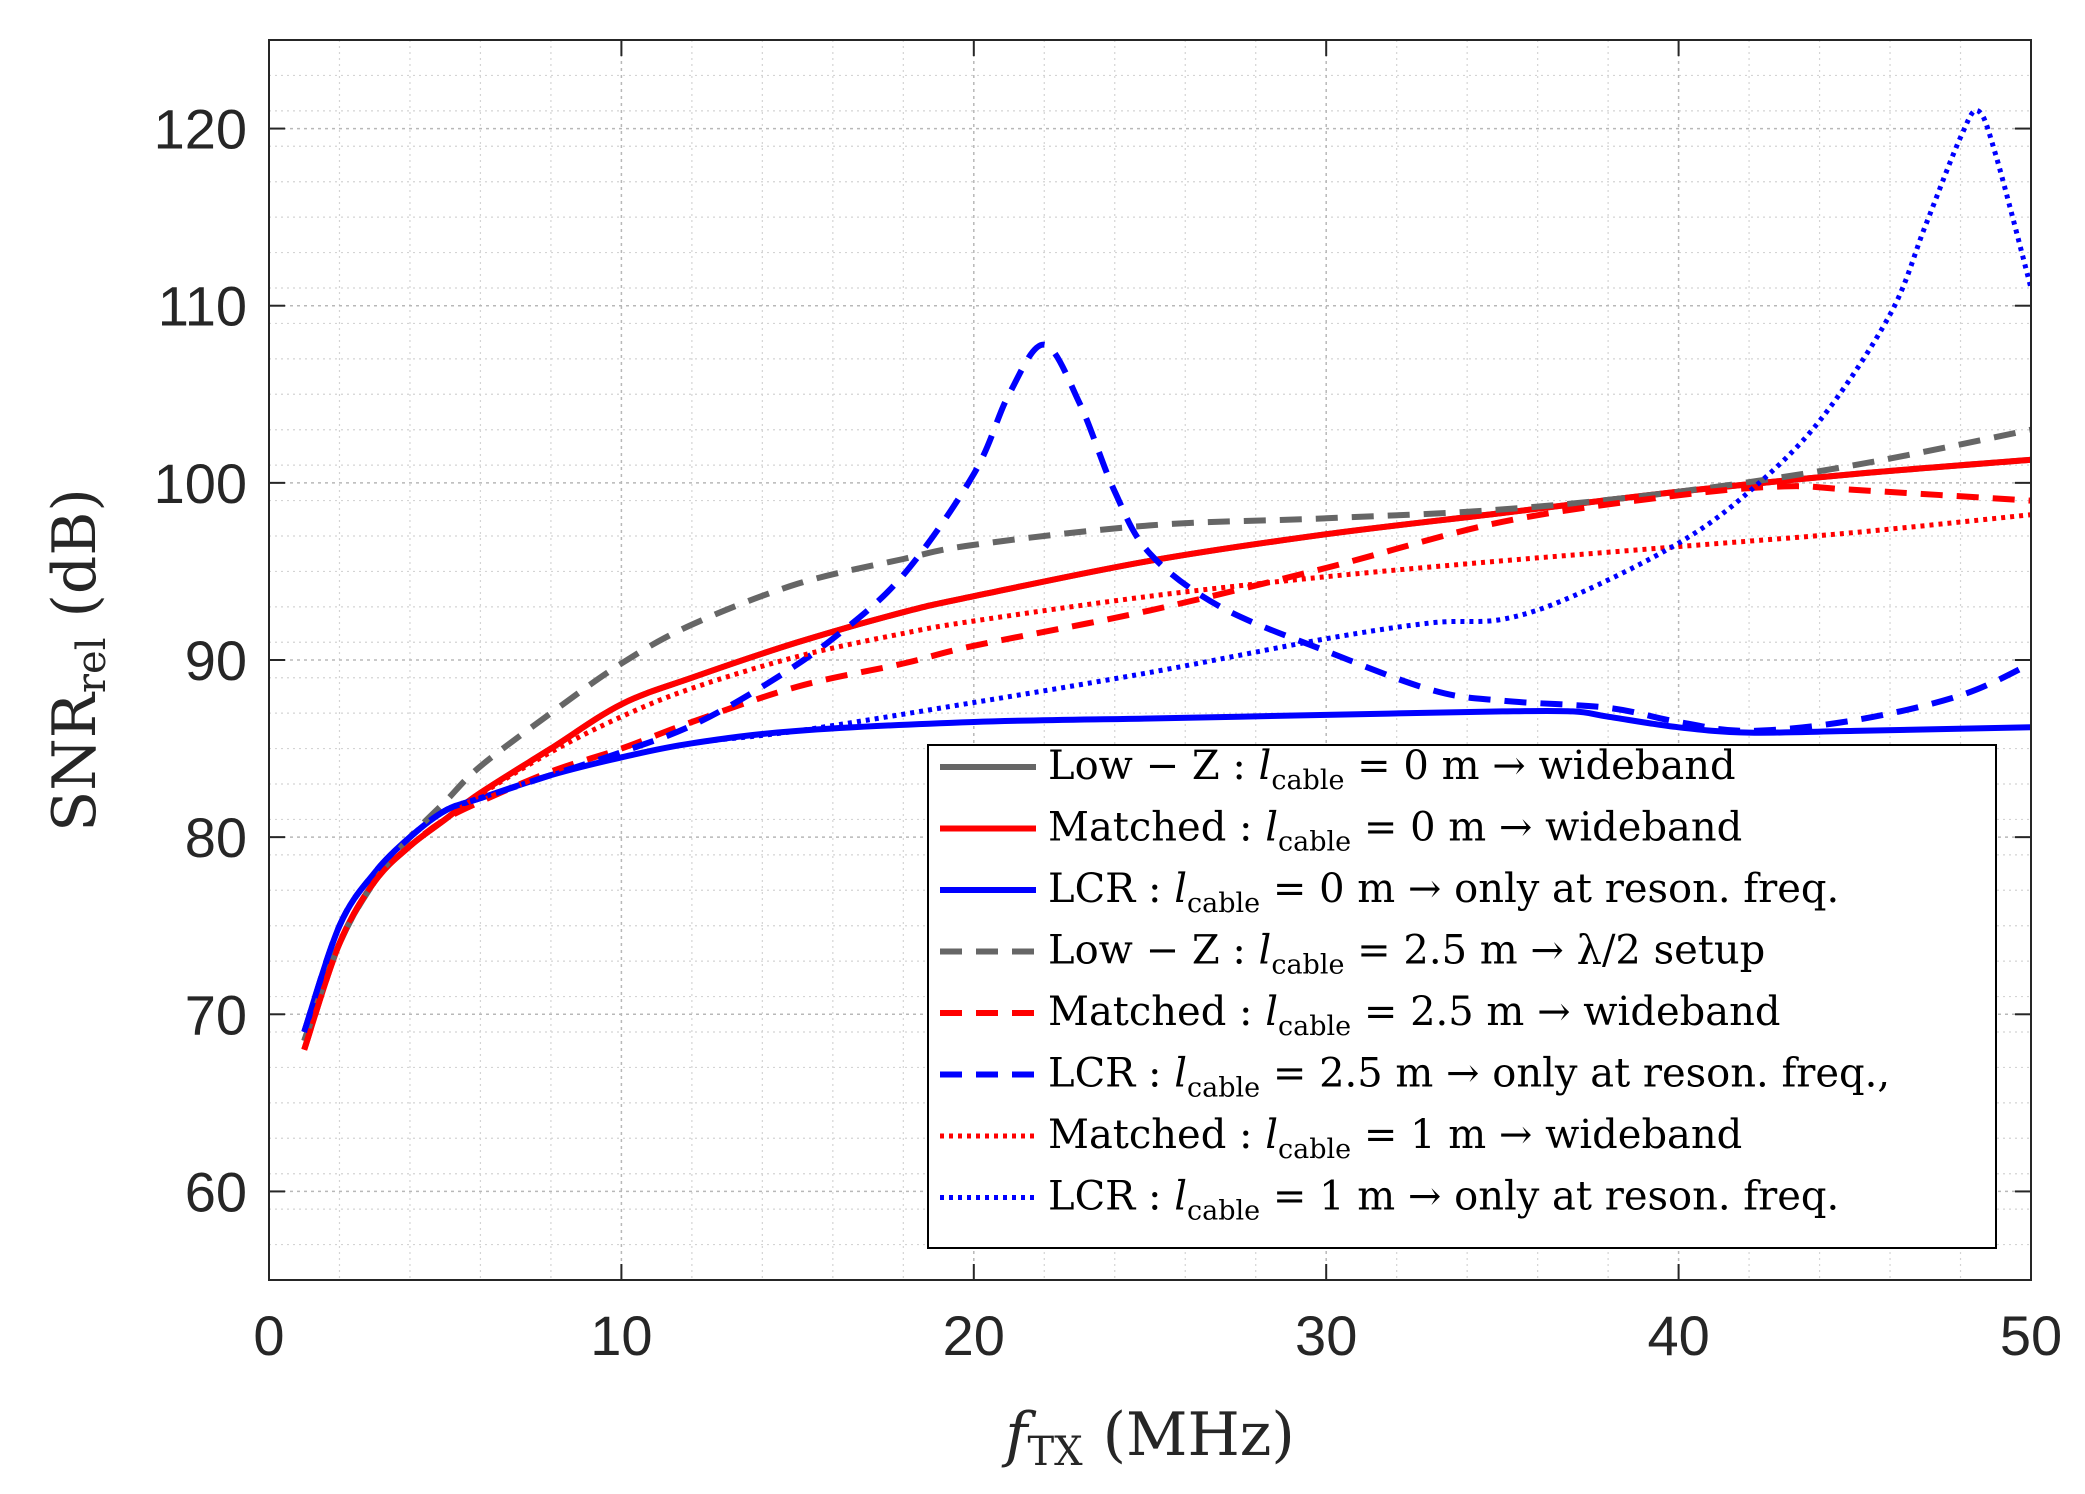 The height and width of the screenshot is (1494, 2085). I want to click on x-tick-label: 0, so click(268, 1335).